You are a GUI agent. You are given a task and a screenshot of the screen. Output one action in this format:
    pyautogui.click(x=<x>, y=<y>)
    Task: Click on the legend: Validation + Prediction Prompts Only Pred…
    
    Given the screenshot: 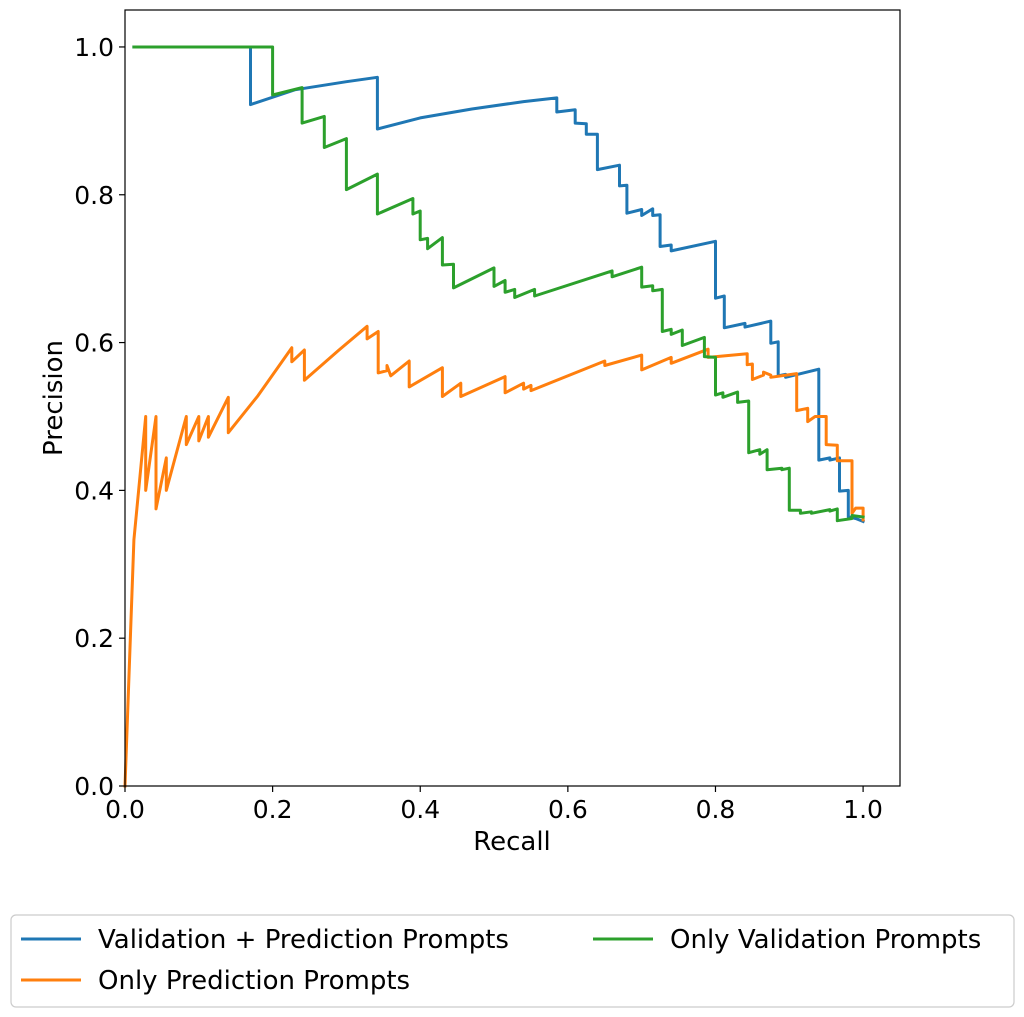 What is the action you would take?
    pyautogui.click(x=512, y=961)
    